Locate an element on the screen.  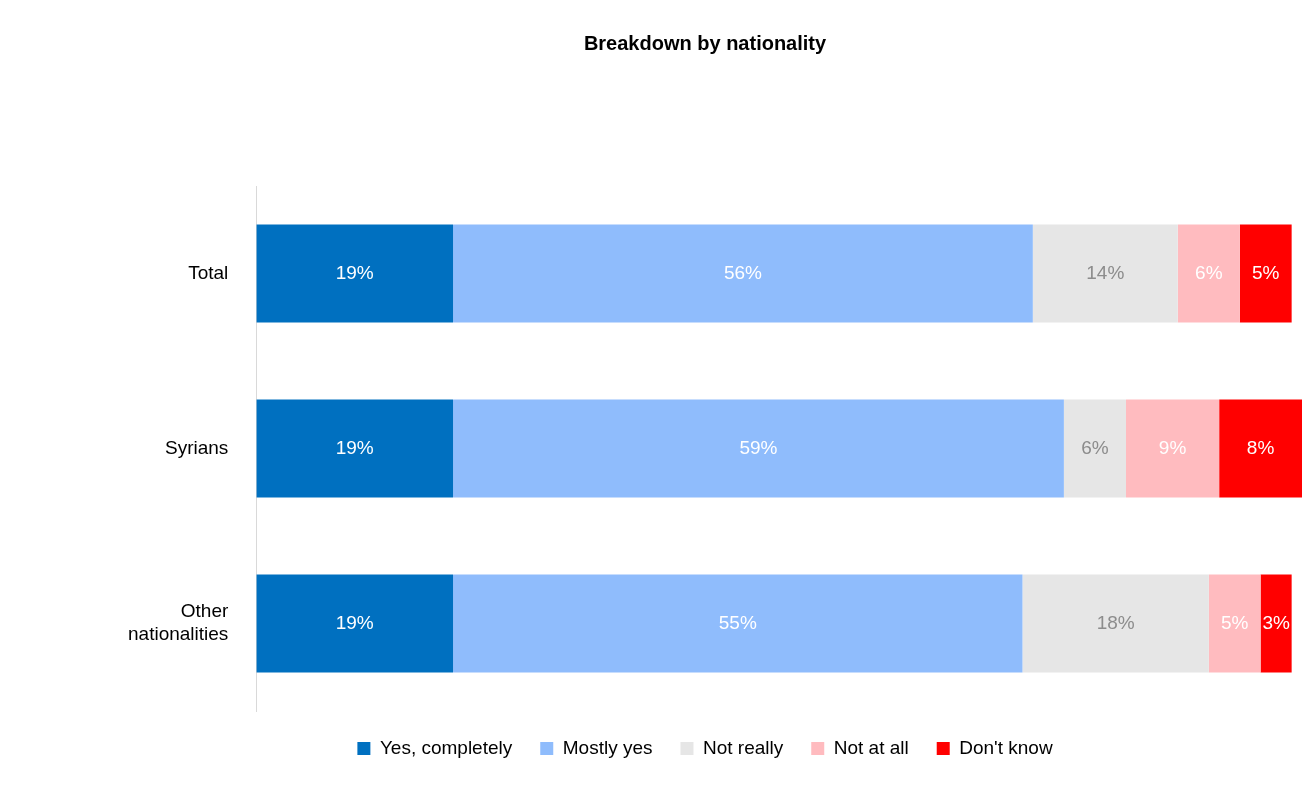
y-tick-label: Syrians is located at coordinates (196, 447).